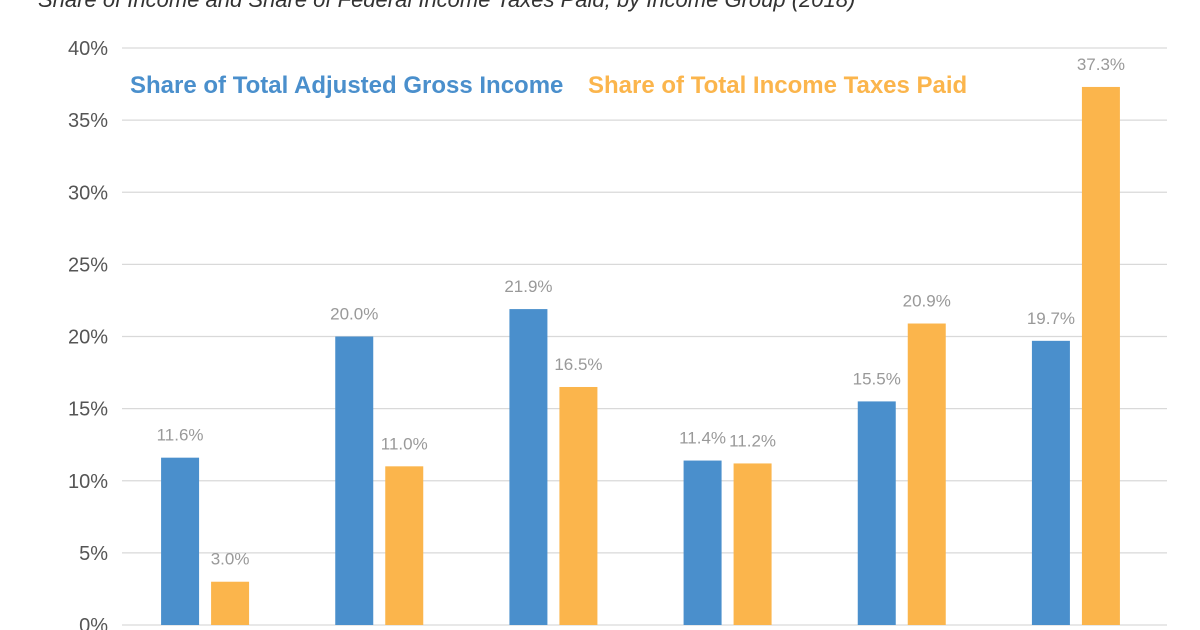  I want to click on y-tick-label: 10%, so click(88, 482).